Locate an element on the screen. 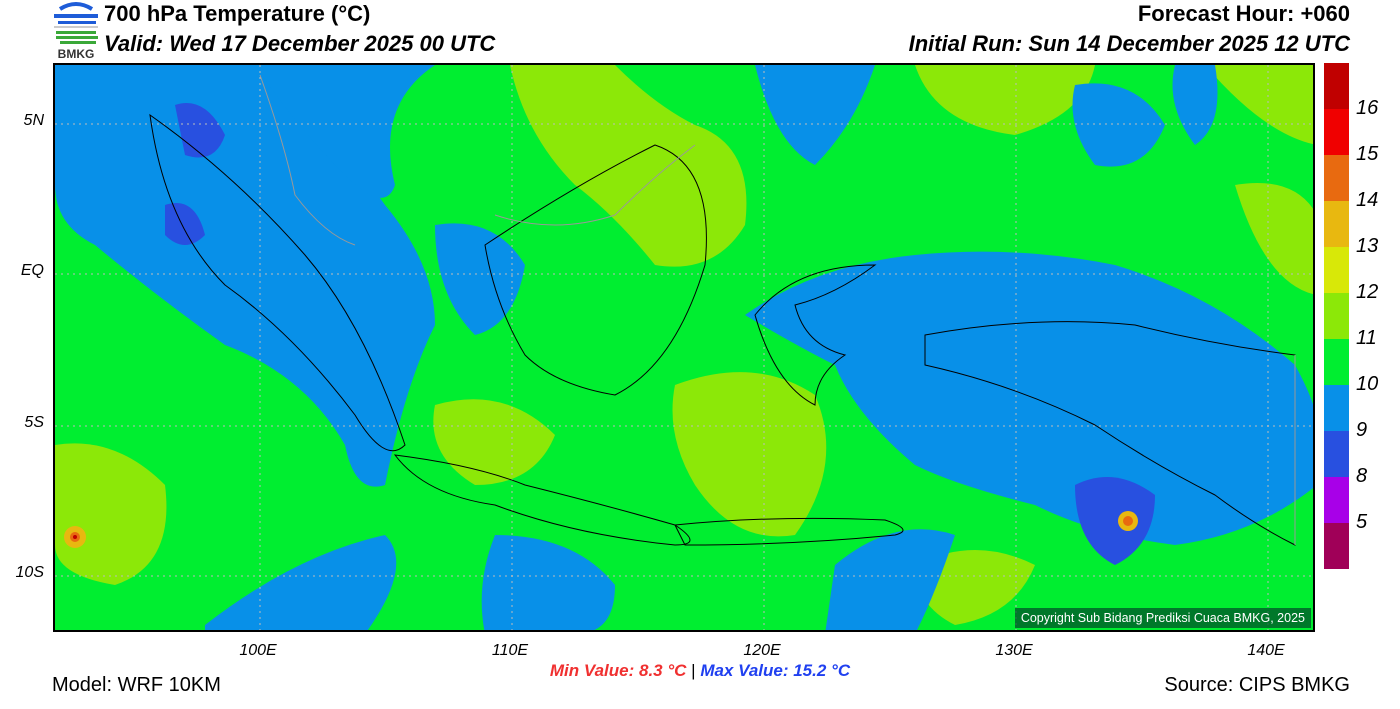 Image resolution: width=1400 pixels, height=709 pixels. data-source: Source: CIPS BMKG is located at coordinates (1257, 685).